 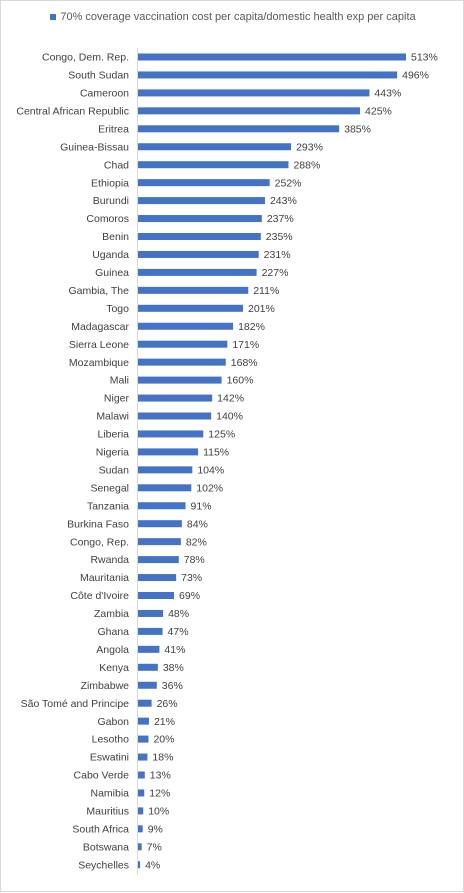 What do you see at coordinates (115, 237) in the screenshot?
I see `category-label: Benin` at bounding box center [115, 237].